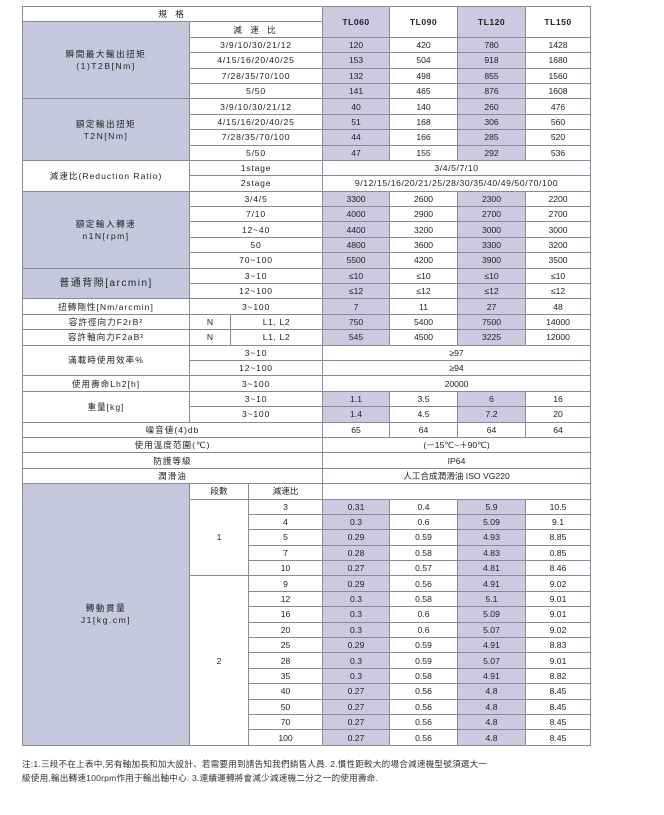 This screenshot has width=664, height=815. I want to click on ratio-cell: 5/50, so click(256, 91).